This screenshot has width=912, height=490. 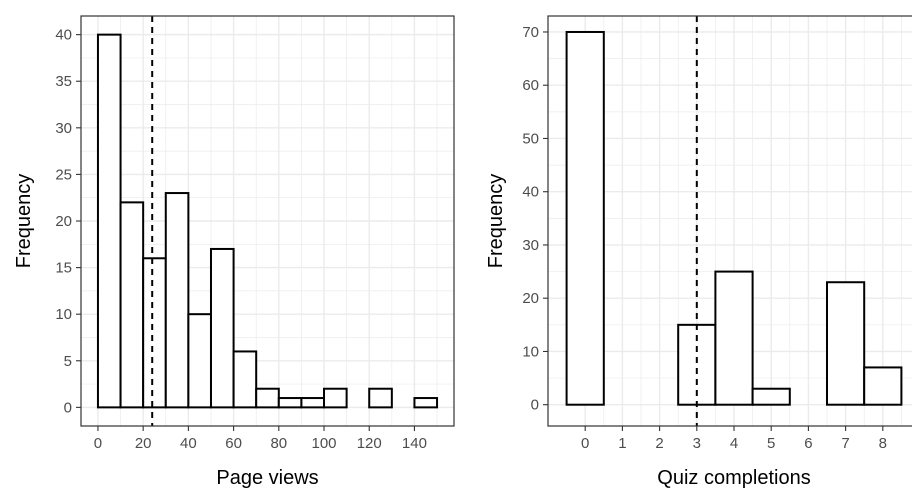 What do you see at coordinates (188, 443) in the screenshot?
I see `x-tick-label: 40` at bounding box center [188, 443].